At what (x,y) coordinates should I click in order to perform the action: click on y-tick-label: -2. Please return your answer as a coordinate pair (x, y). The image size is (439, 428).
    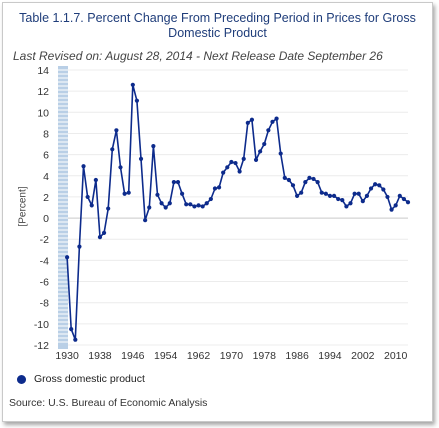
    Looking at the image, I should click on (44, 240).